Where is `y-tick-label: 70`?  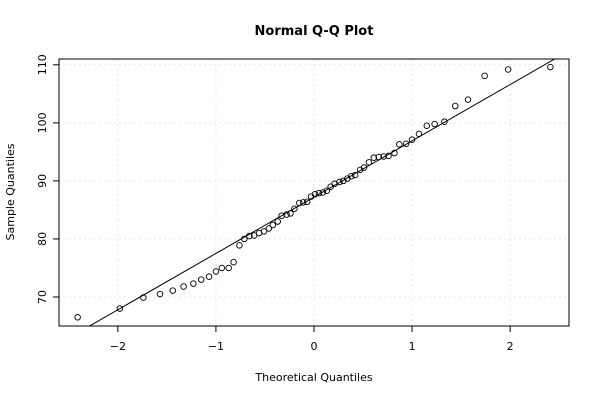 y-tick-label: 70 is located at coordinates (42, 297).